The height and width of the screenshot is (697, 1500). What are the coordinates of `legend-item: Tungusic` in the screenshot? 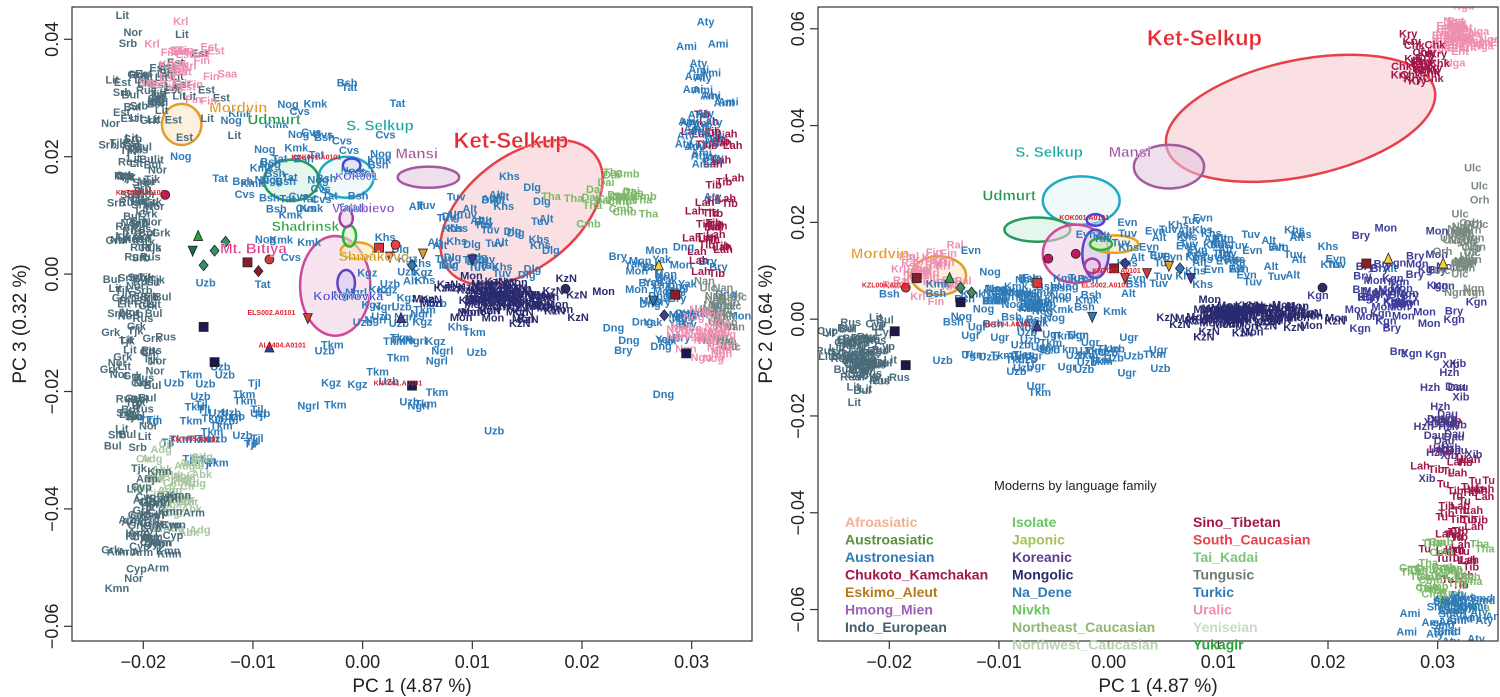 It's located at (1223, 575).